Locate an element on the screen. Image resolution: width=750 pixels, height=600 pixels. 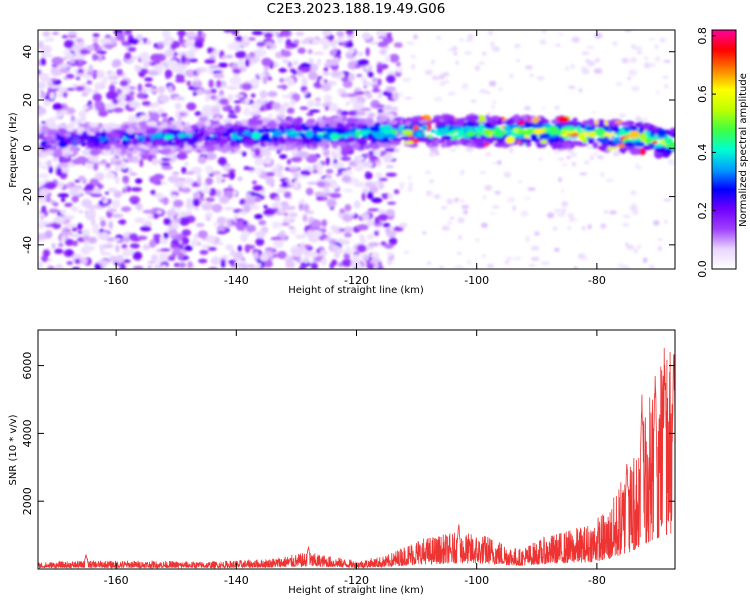
x-tick-label: -160 is located at coordinates (116, 280).